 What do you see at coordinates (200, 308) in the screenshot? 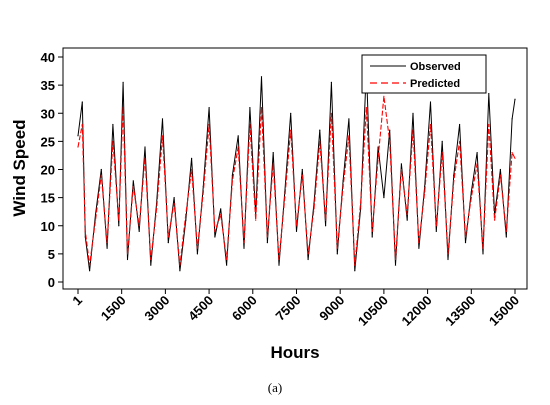
I see `x-tick-label: 4500` at bounding box center [200, 308].